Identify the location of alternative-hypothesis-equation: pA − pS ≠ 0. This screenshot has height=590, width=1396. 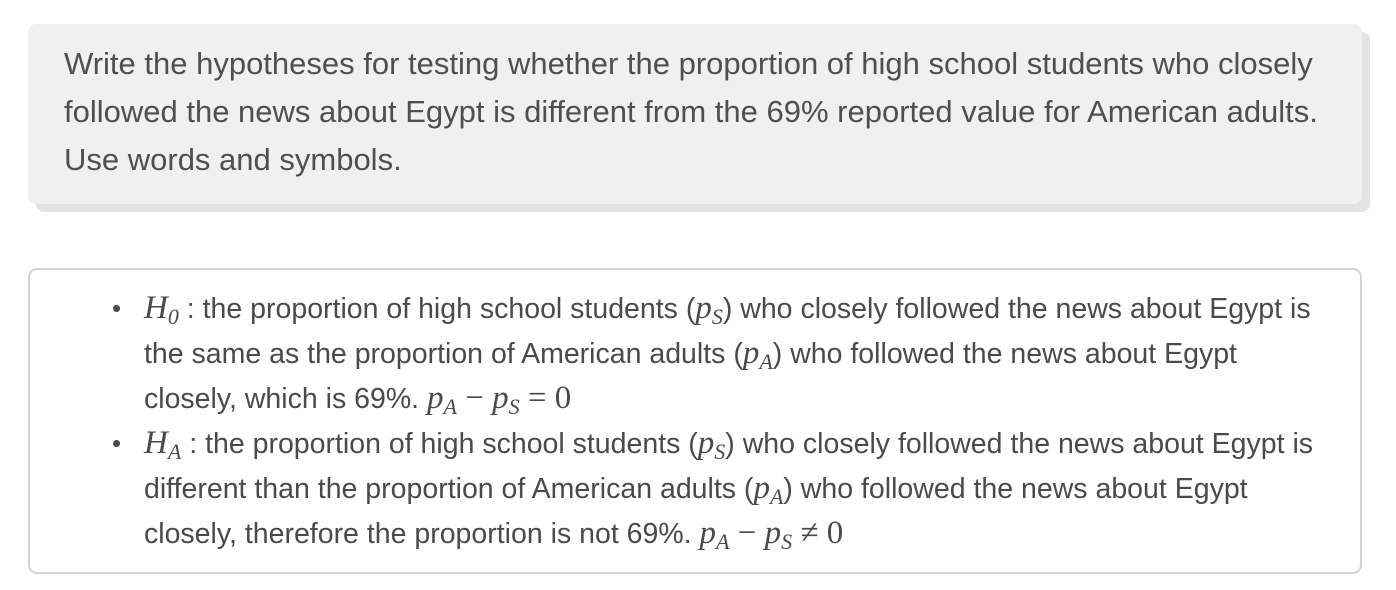
(771, 534).